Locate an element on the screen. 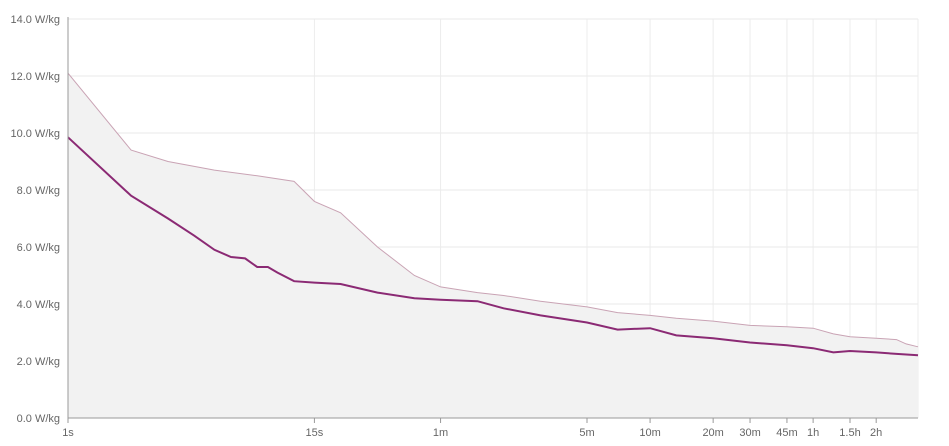 The width and height of the screenshot is (949, 446). y-tick-label: 4.0 W/kg is located at coordinates (38, 305).